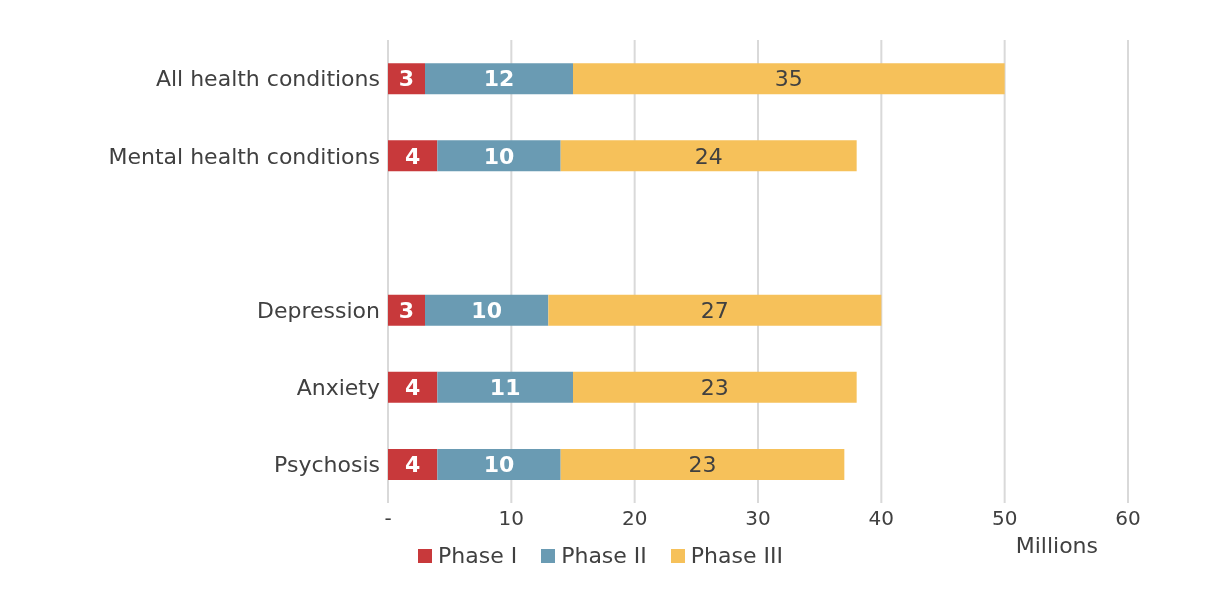  Describe the element at coordinates (758, 518) in the screenshot. I see `x-tick-label: 30` at that location.